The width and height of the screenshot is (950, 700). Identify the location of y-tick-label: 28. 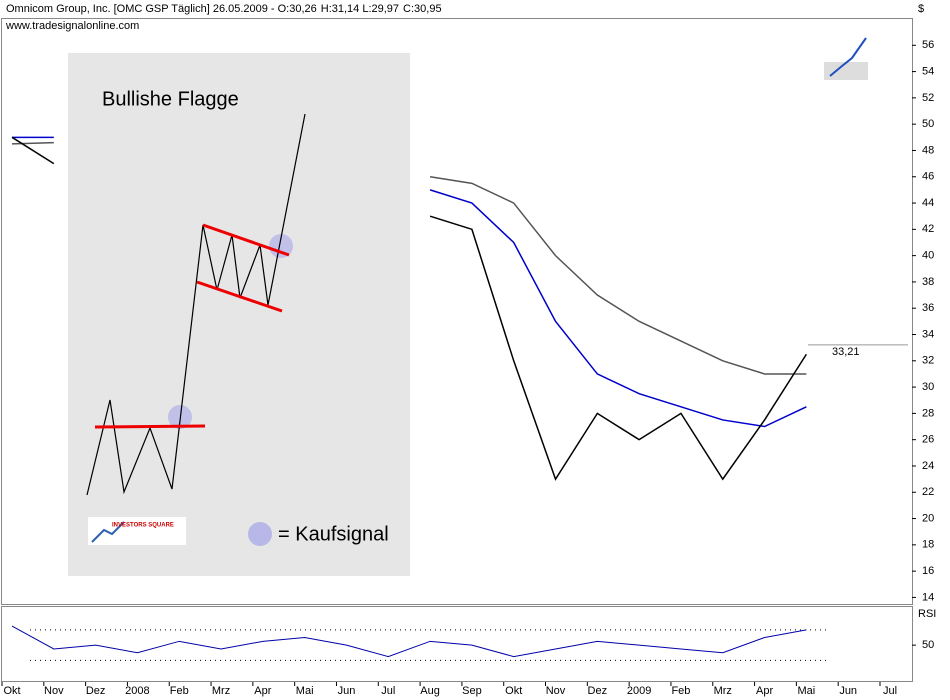
(928, 413).